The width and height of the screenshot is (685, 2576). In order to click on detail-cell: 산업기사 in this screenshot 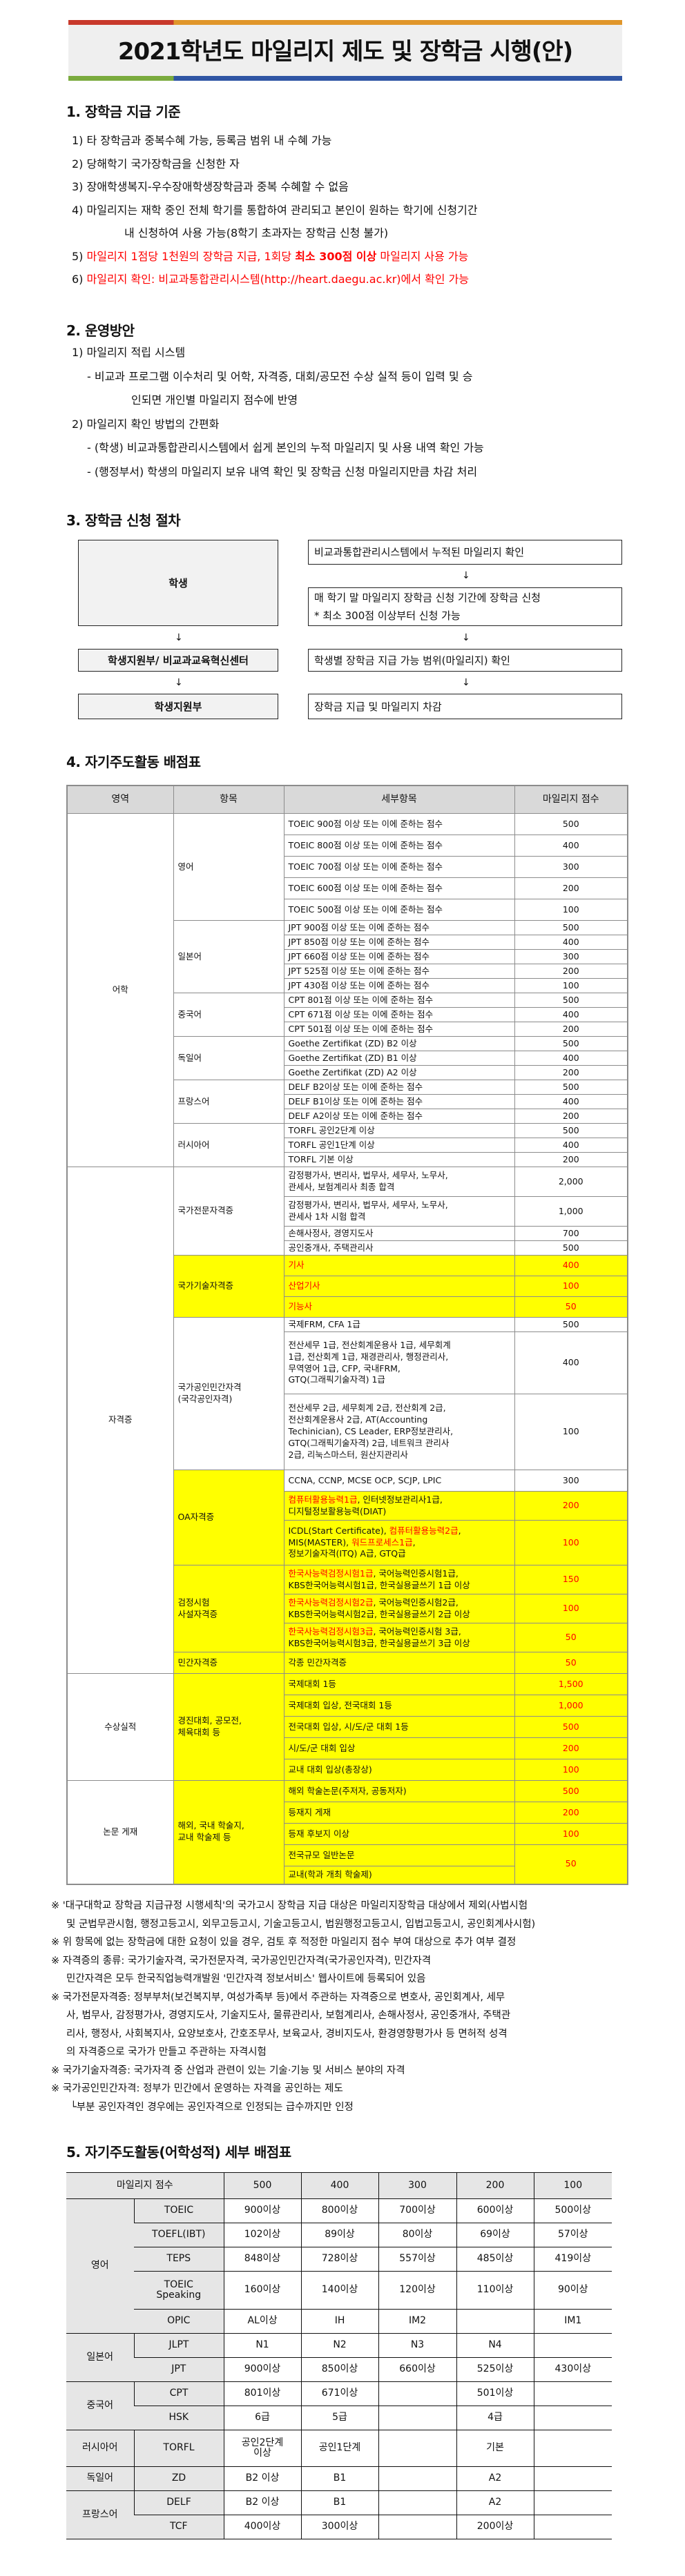, I will do `click(399, 1286)`.